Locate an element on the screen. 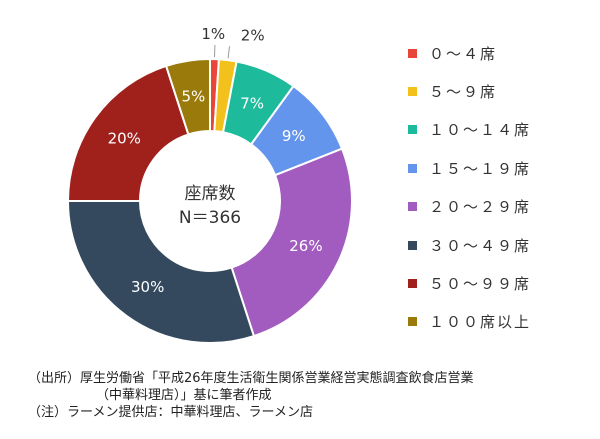 This screenshot has height=439, width=600. legend-item: ０～４席 is located at coordinates (469, 53).